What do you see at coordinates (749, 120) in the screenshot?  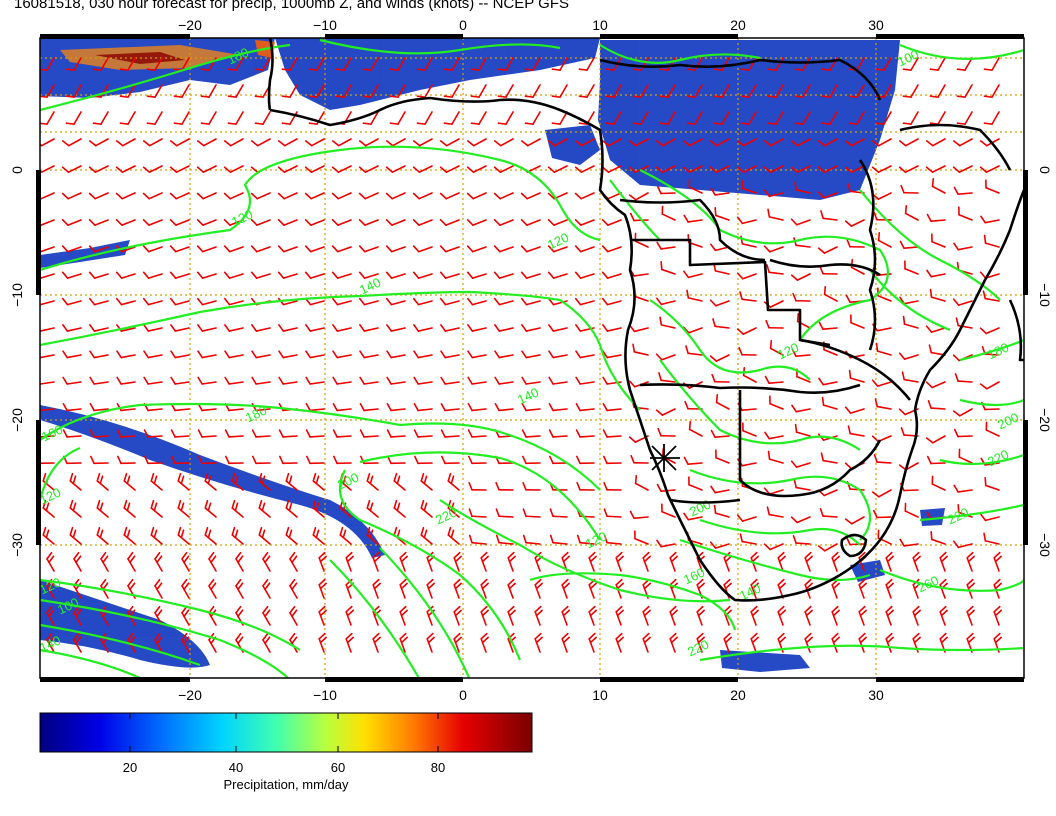 I see `precip-area-central-africa` at bounding box center [749, 120].